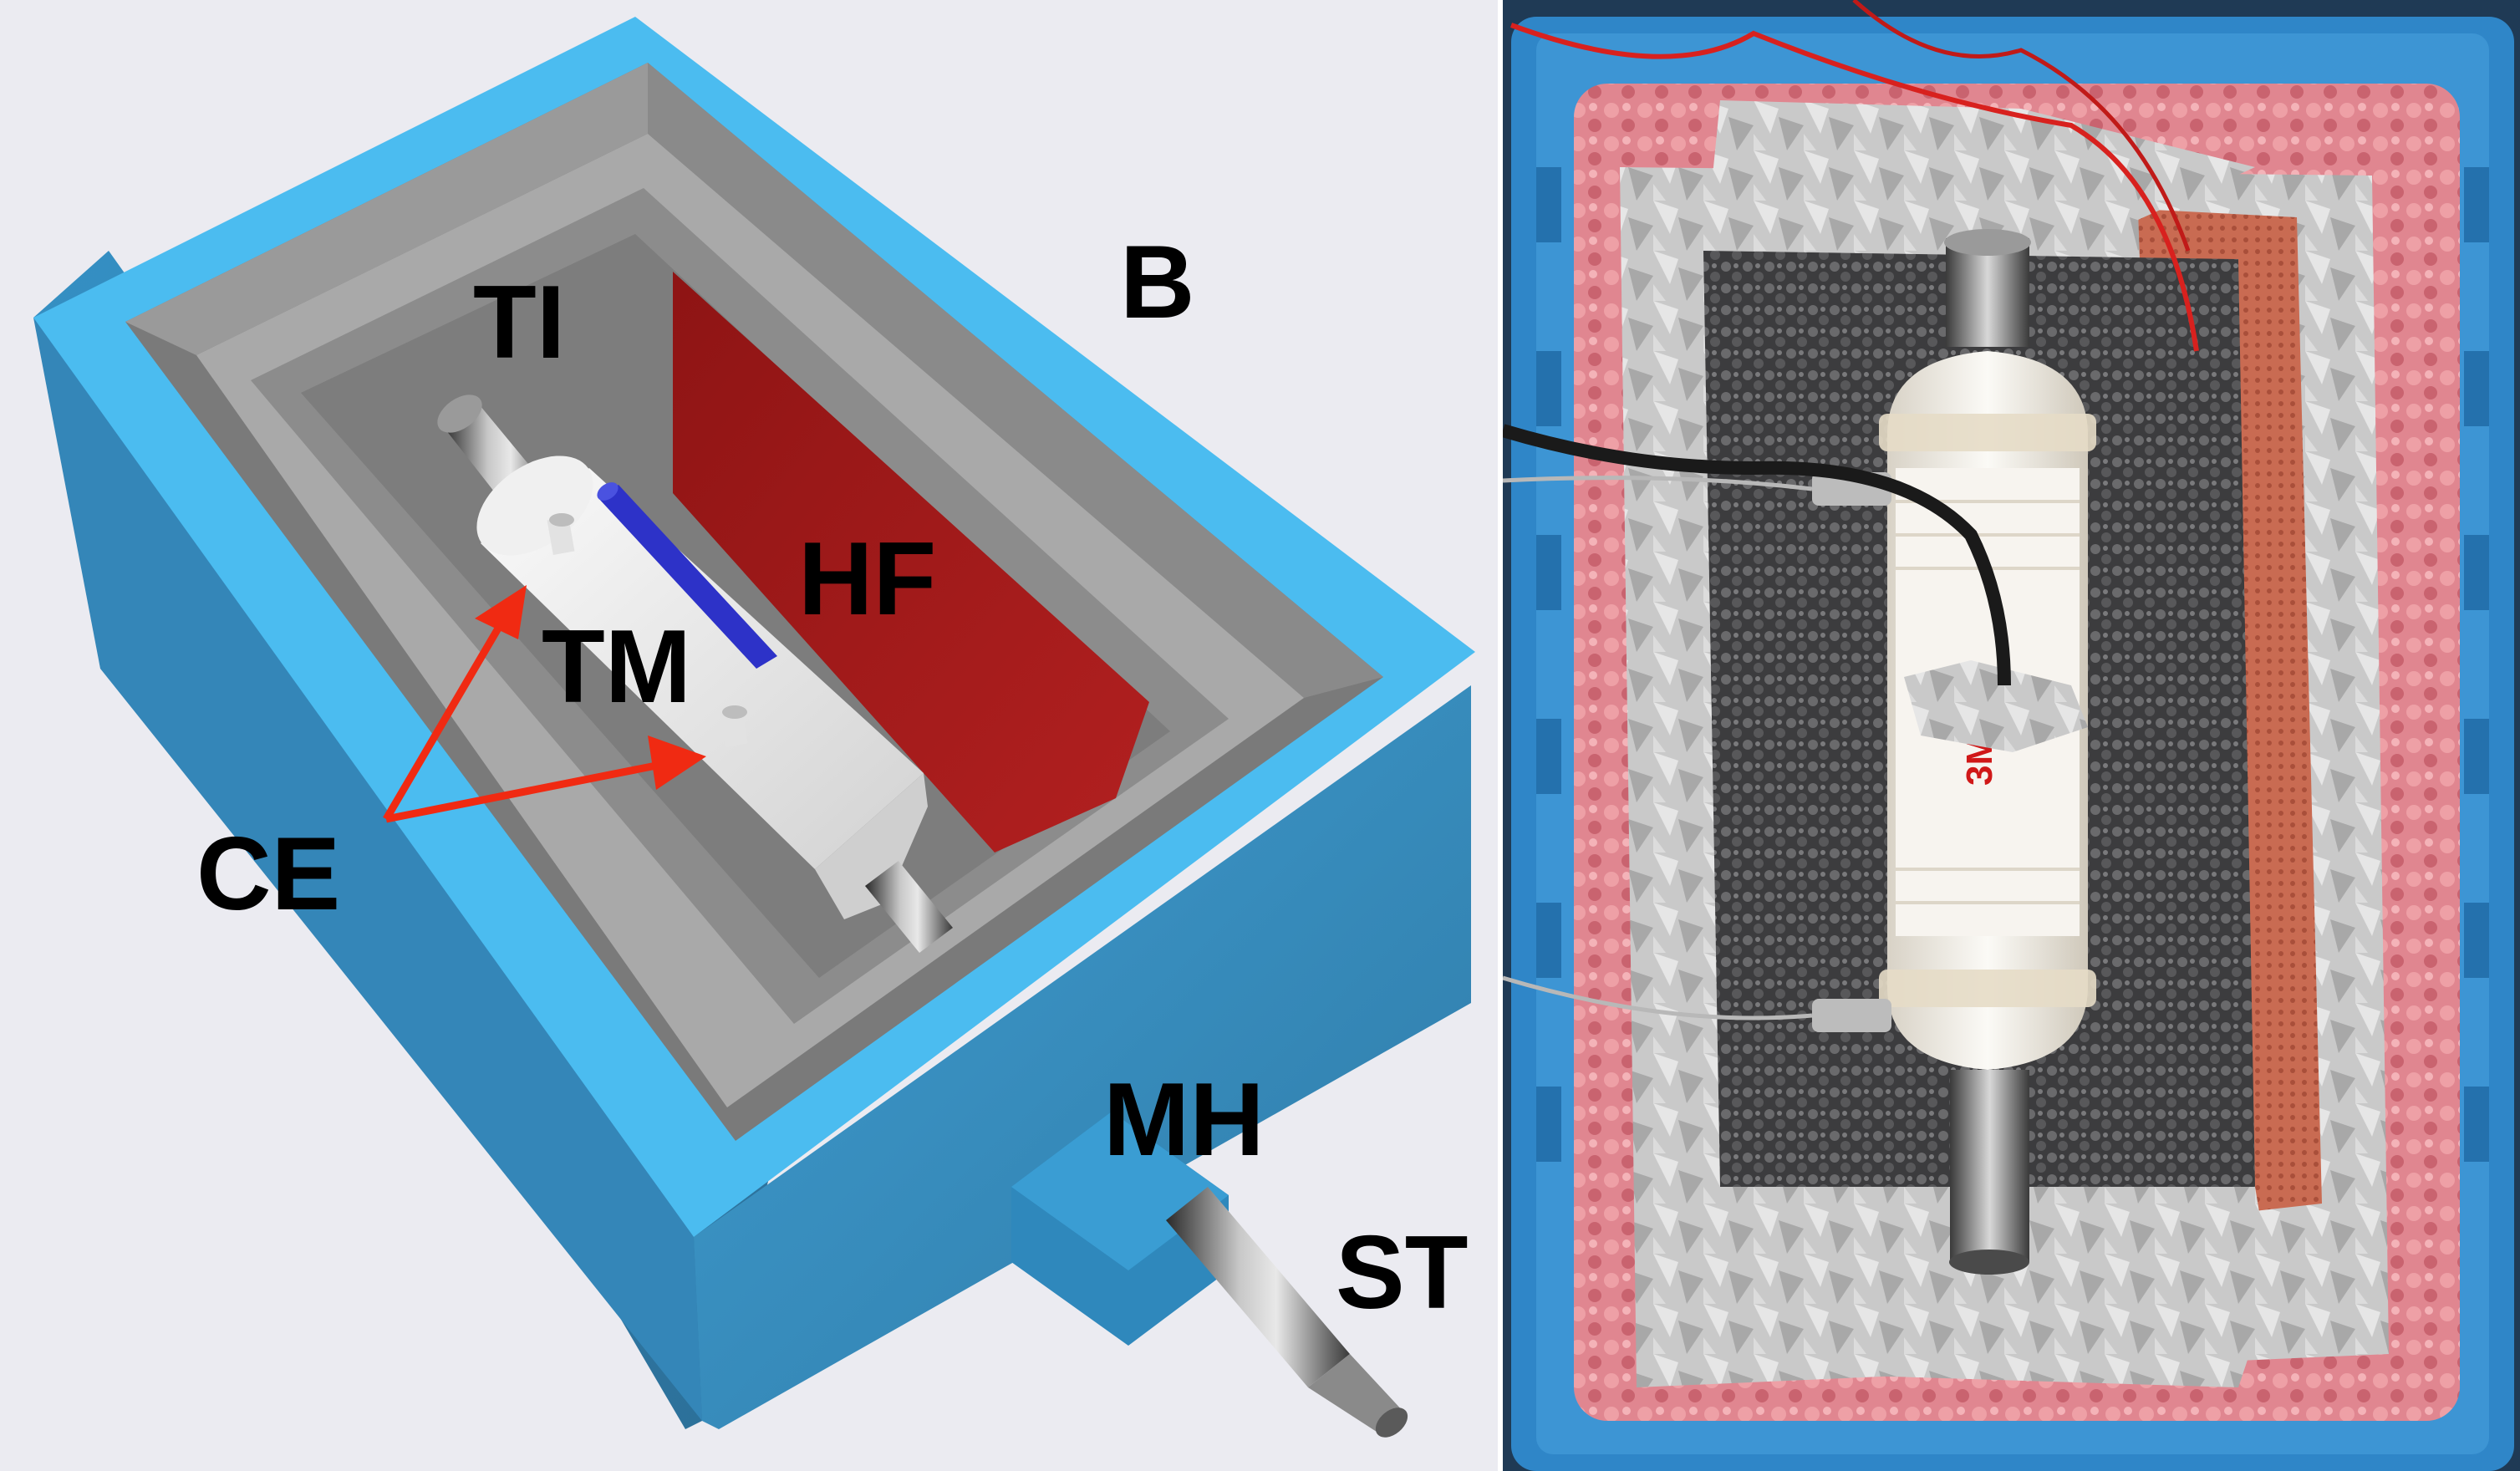 The height and width of the screenshot is (1471, 2520). Describe the element at coordinates (1658, 998) in the screenshot. I see `cable-wire-lower` at that location.